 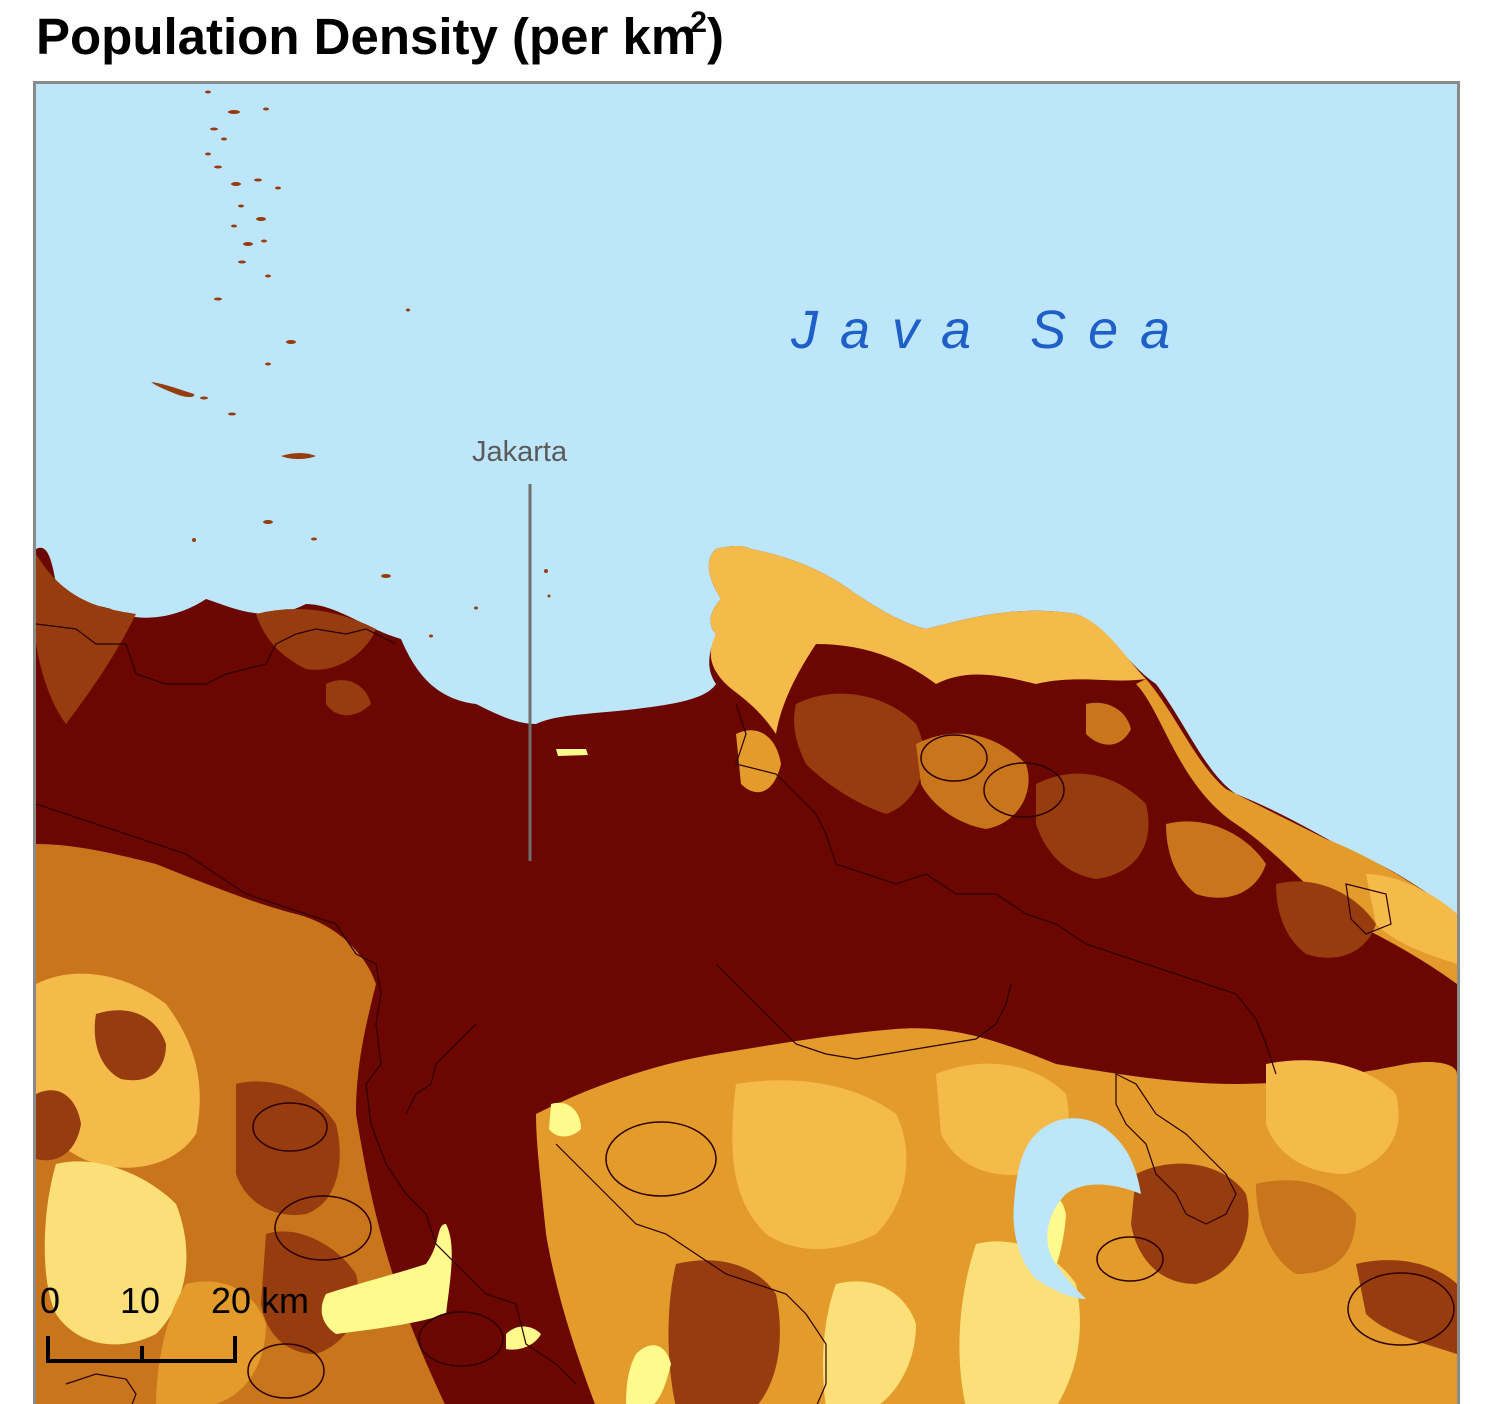 I want to click on region-east-headland, so click(x=927, y=639).